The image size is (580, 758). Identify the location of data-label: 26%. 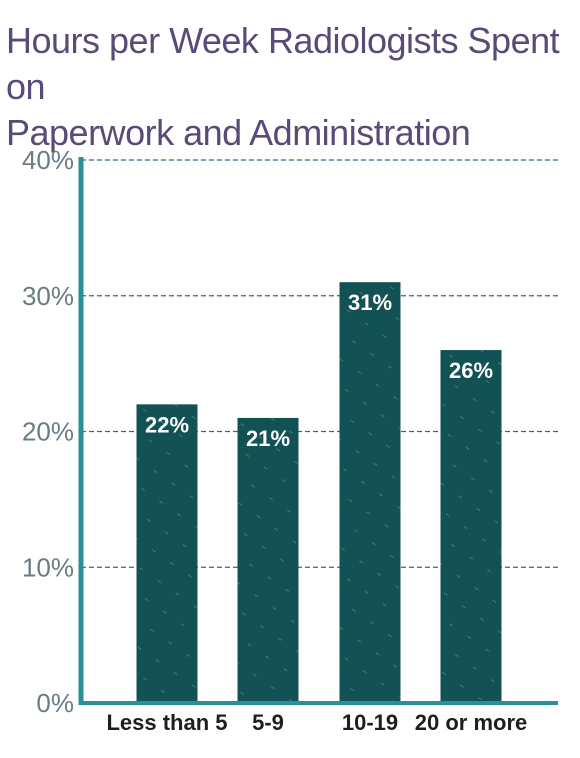
(471, 370).